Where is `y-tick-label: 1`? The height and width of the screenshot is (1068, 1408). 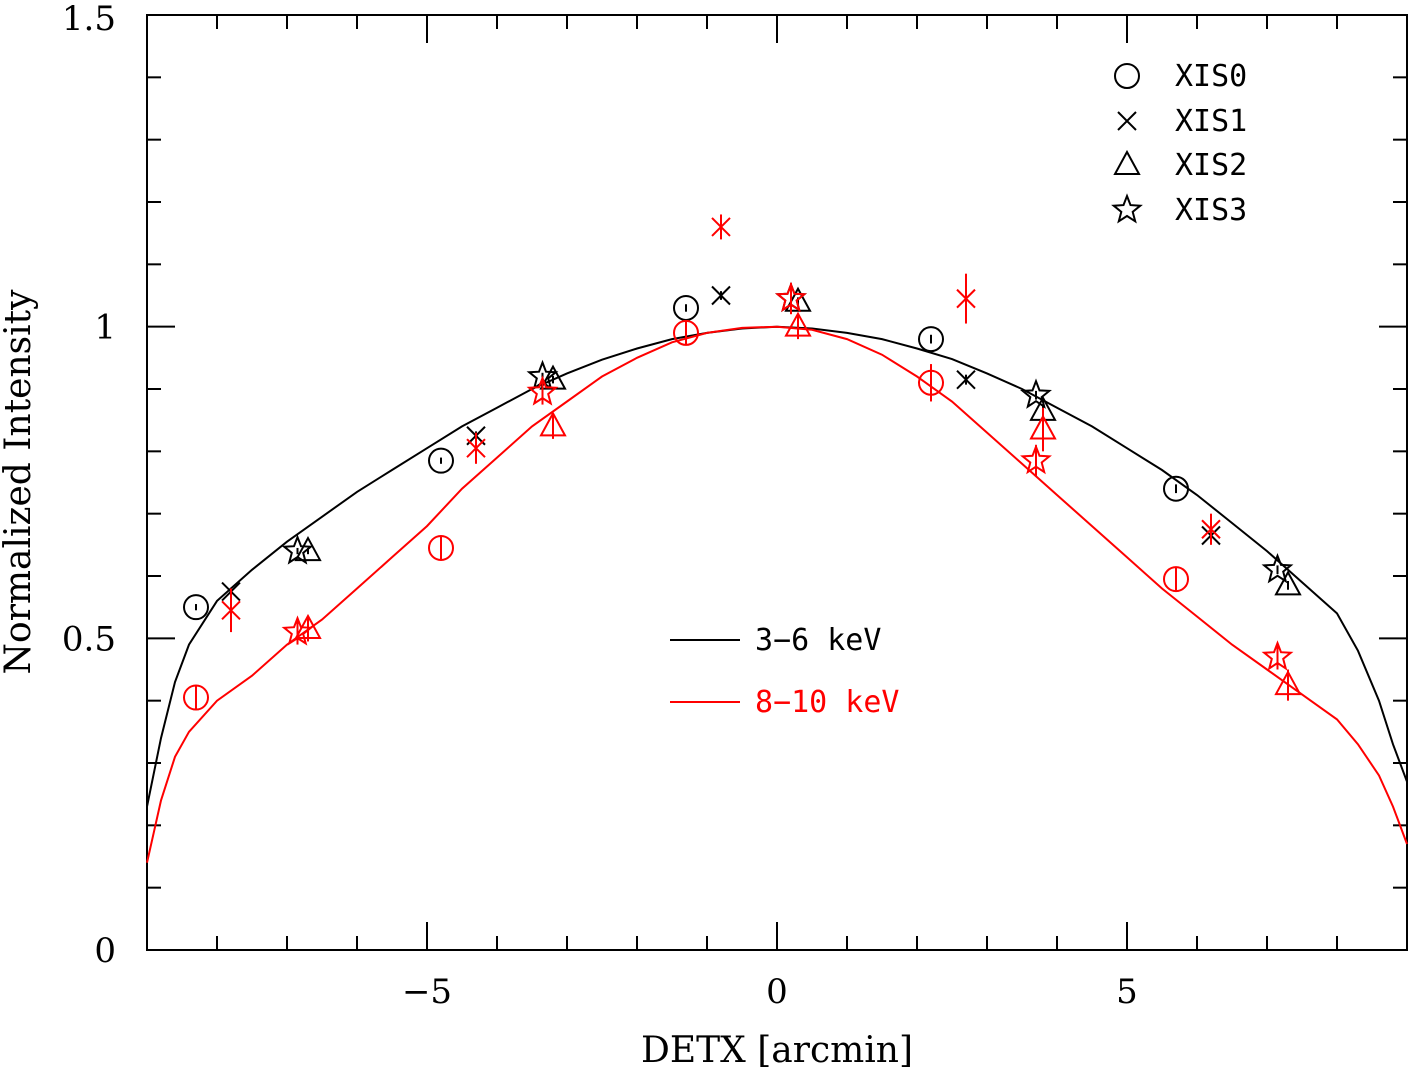
y-tick-label: 1 is located at coordinates (105, 328).